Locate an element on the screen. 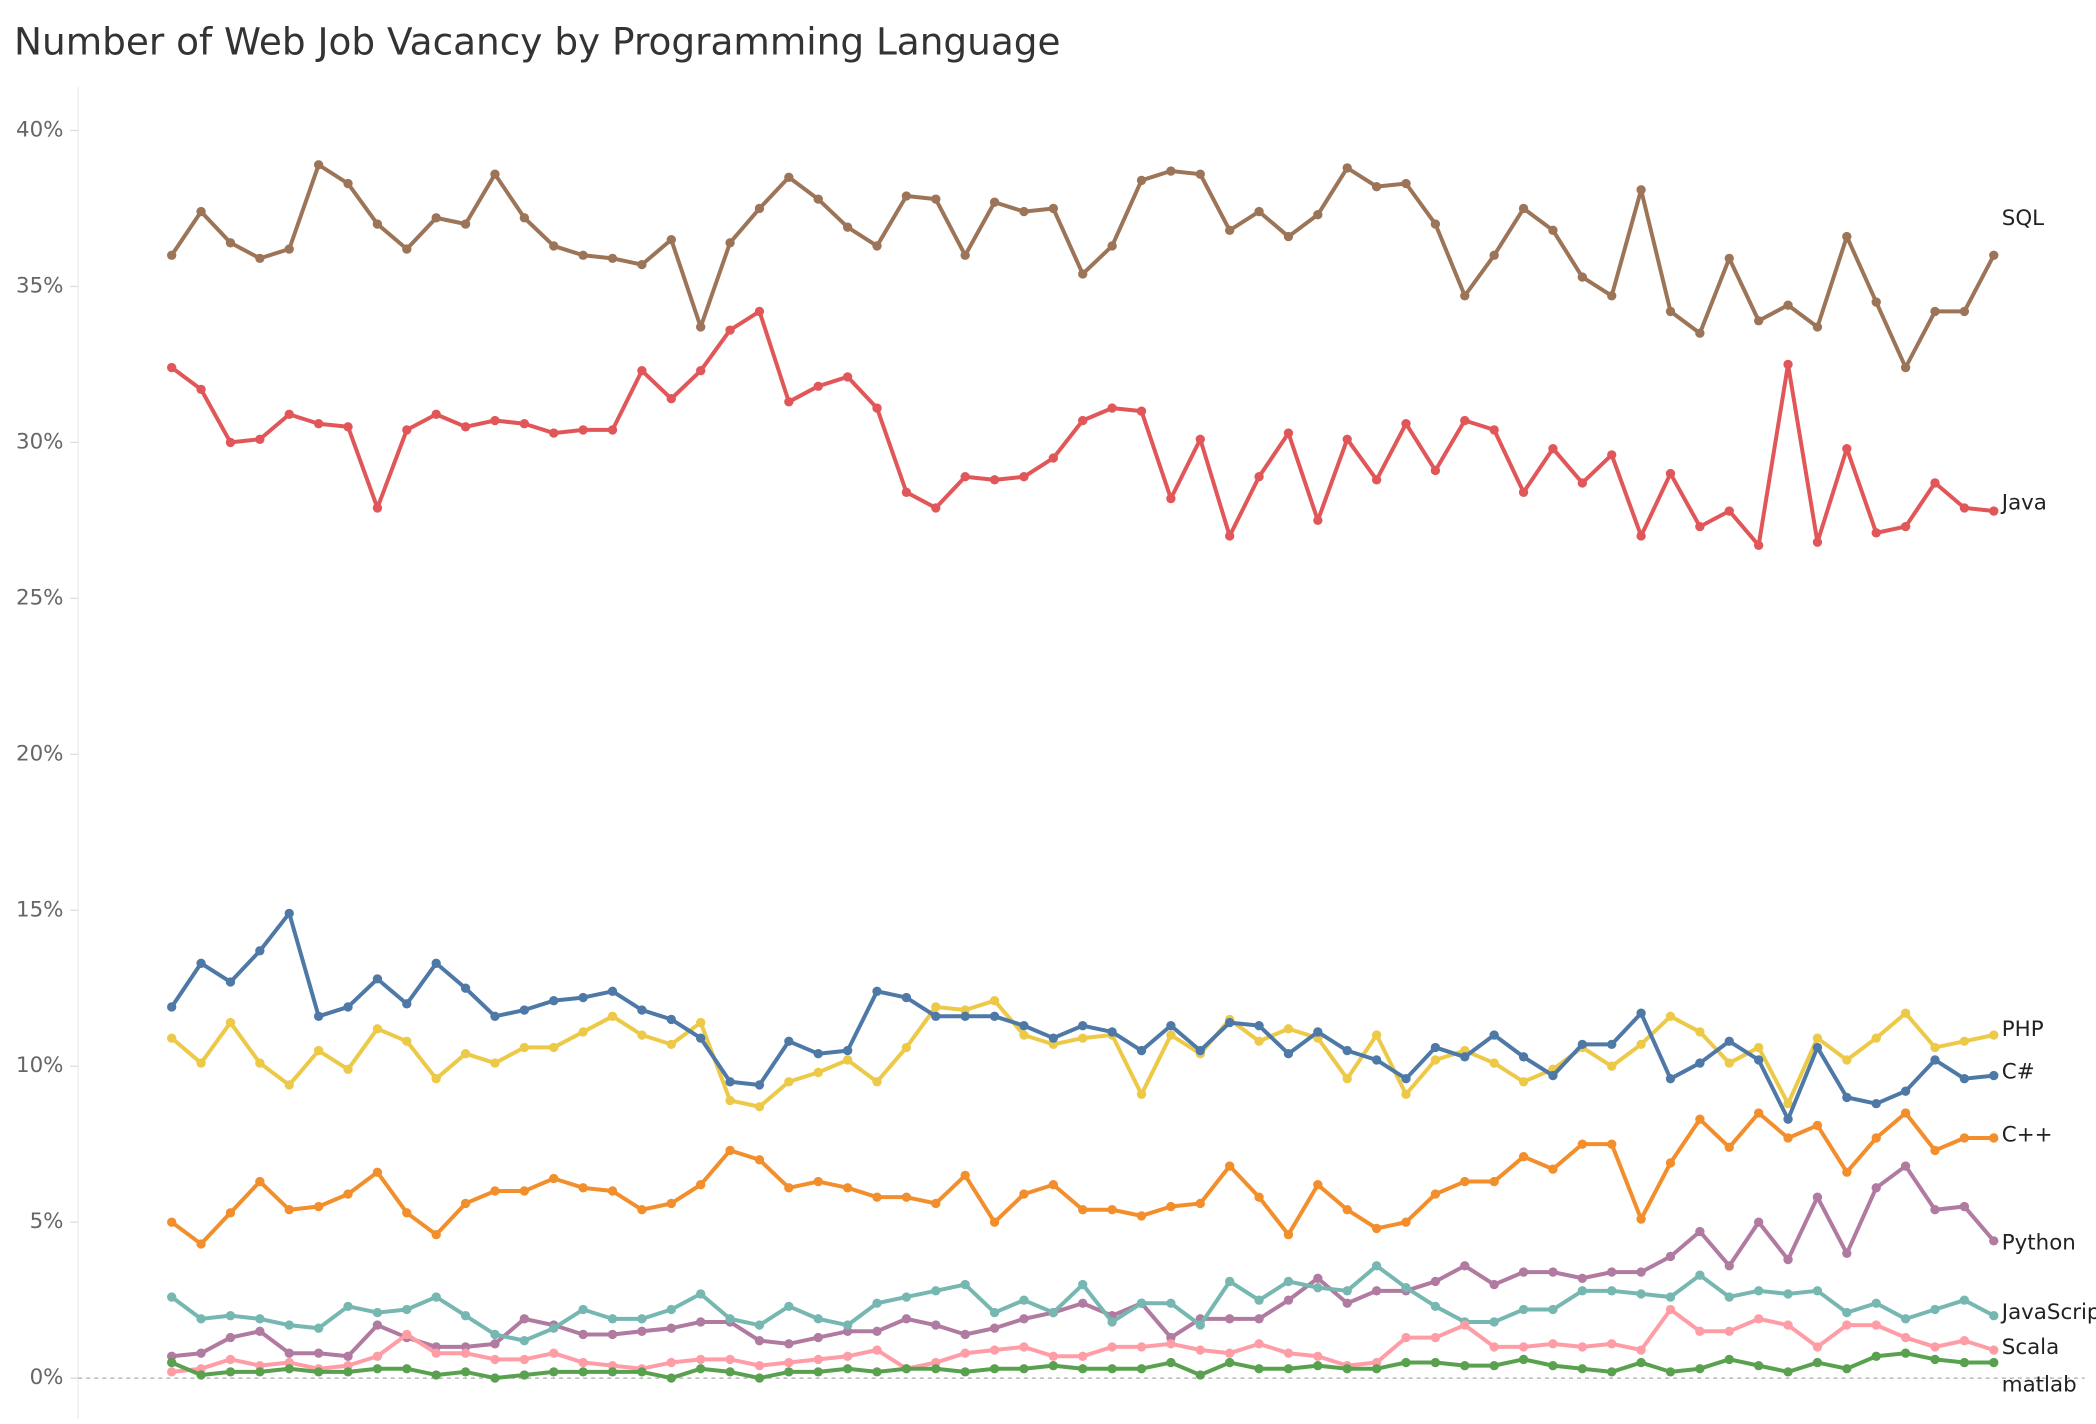 This screenshot has width=2096, height=1424. y-tick-label: 10% is located at coordinates (39, 1065).